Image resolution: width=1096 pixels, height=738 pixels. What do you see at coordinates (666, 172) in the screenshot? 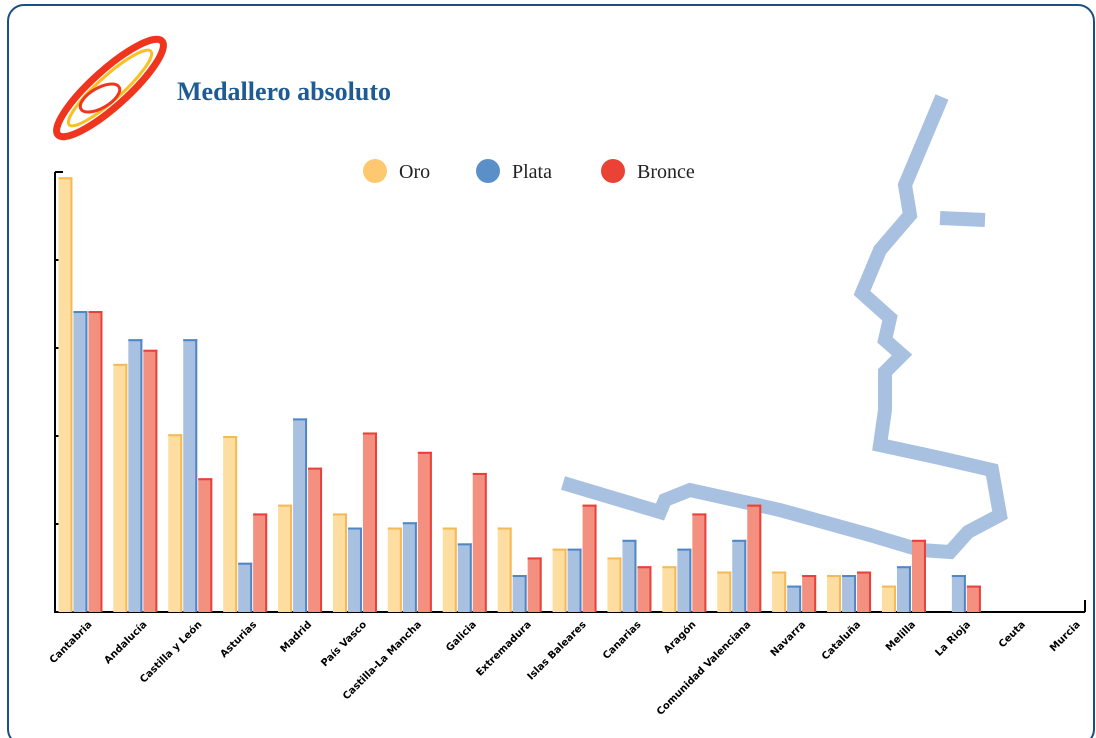
I see `legend-label: Bronce` at bounding box center [666, 172].